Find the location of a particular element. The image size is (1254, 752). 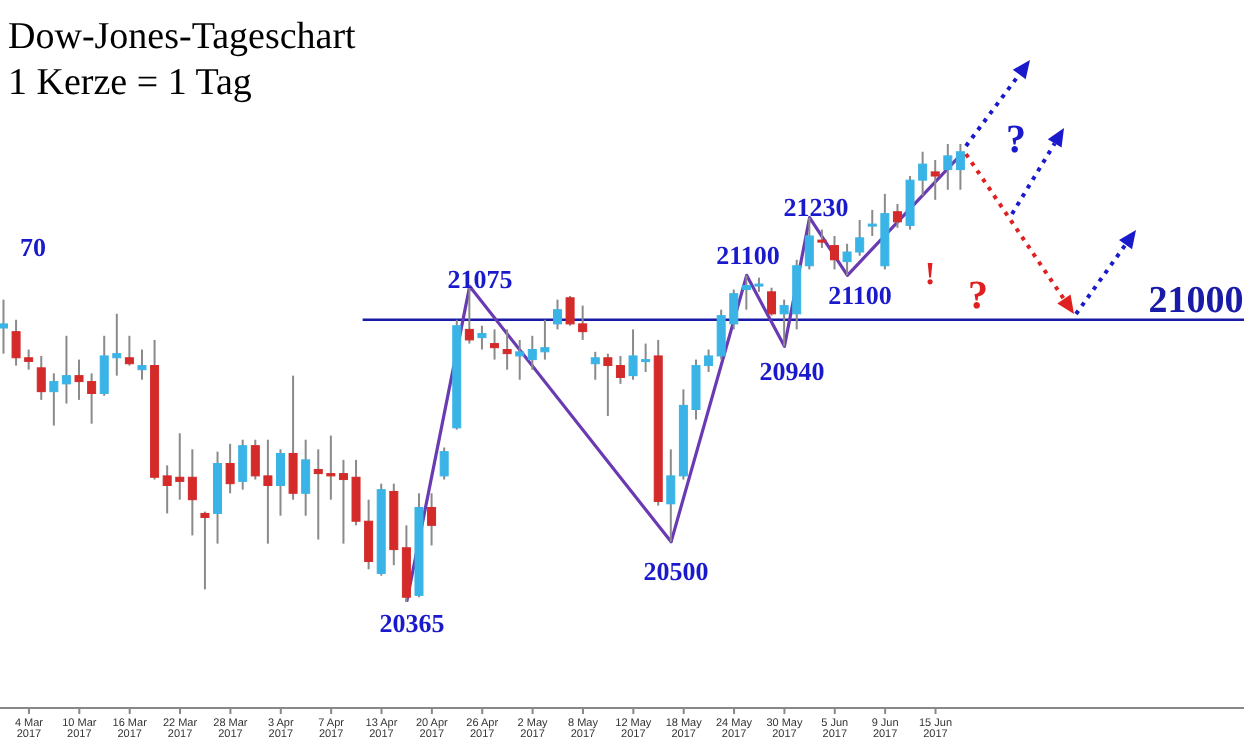

chart-title: Dow-Jones-Tageschart is located at coordinates (183, 37).